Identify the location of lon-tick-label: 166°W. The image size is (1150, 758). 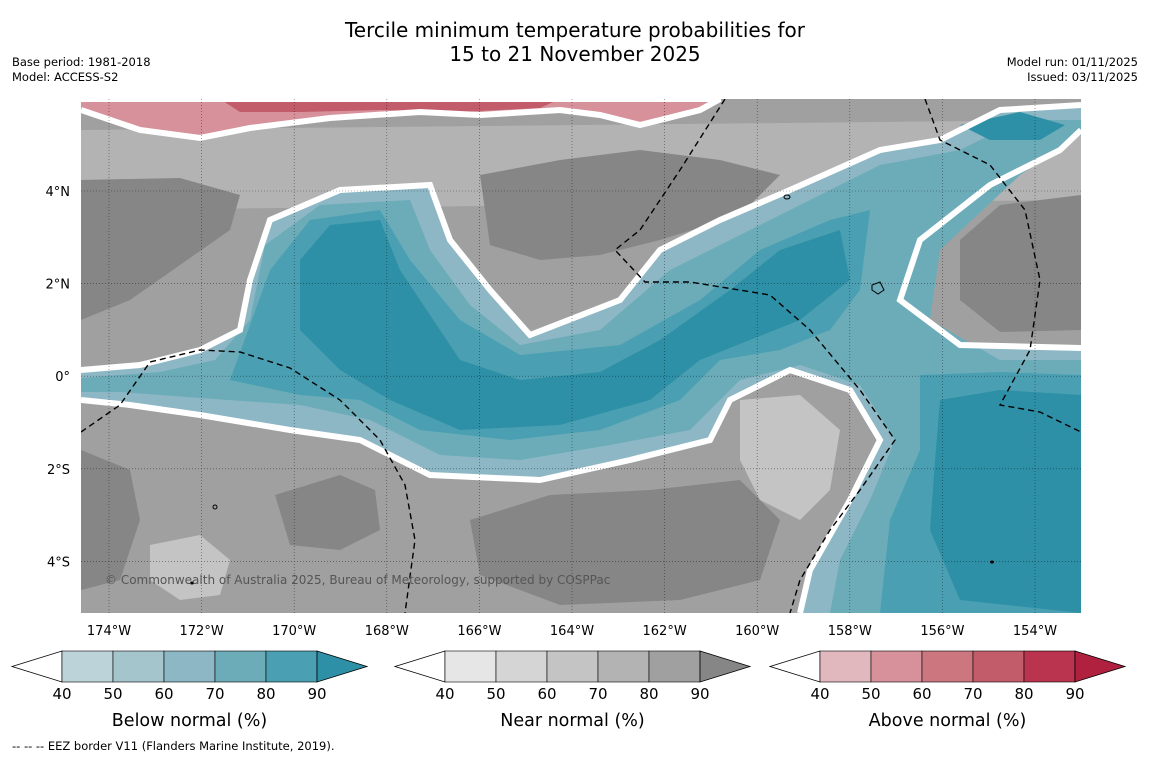
(479, 631).